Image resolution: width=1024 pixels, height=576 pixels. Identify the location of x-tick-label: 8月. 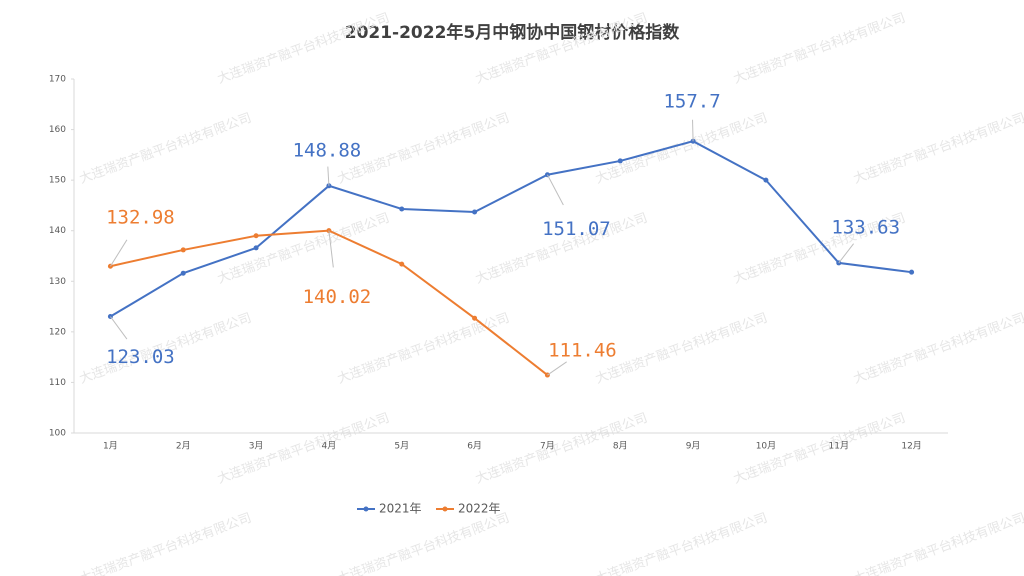
(620, 446).